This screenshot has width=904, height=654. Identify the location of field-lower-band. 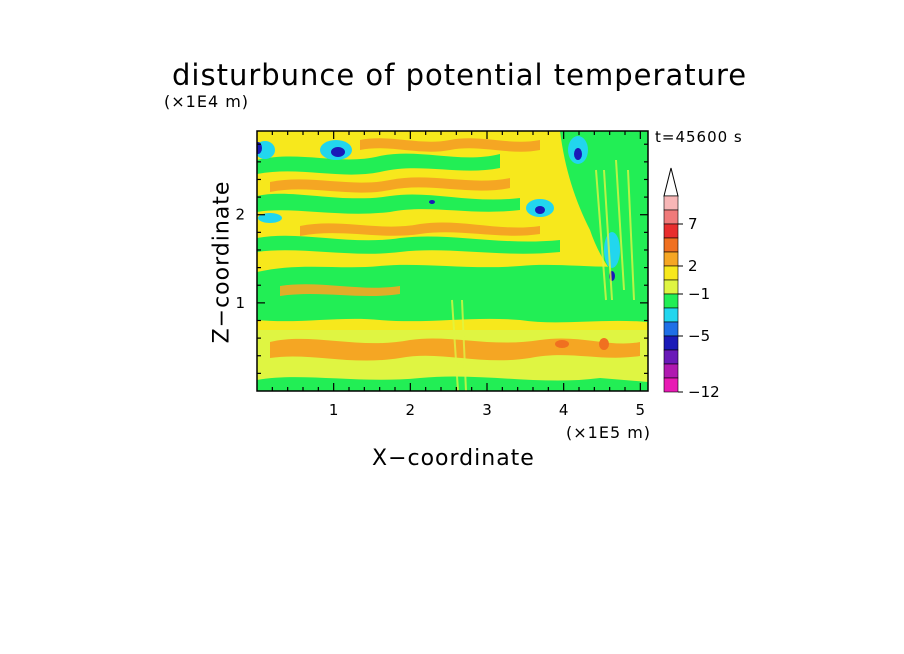
(452, 360).